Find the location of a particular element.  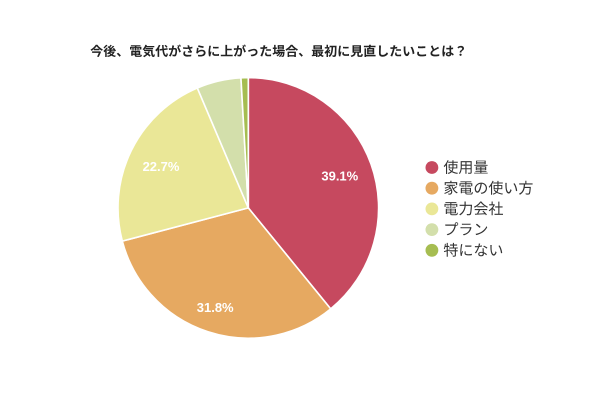

svg-text: 31.8% is located at coordinates (215, 307).